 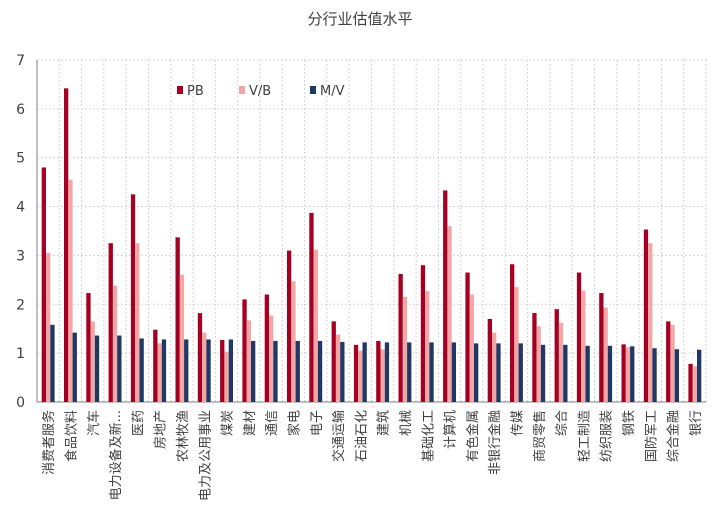 What do you see at coordinates (138, 423) in the screenshot?
I see `x-tick-label: 医药` at bounding box center [138, 423].